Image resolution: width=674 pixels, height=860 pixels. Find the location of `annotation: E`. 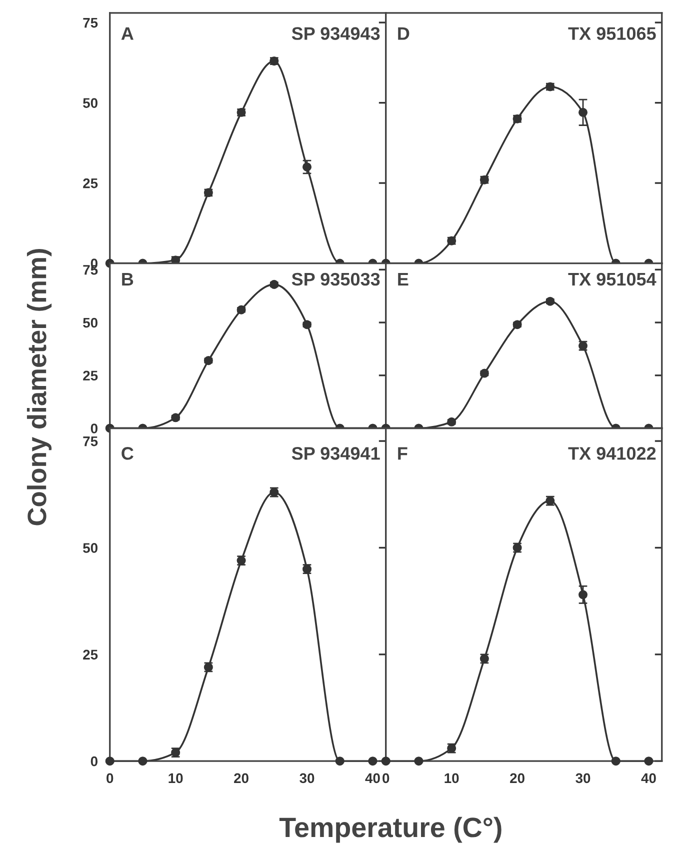

annotation: E is located at coordinates (403, 279).